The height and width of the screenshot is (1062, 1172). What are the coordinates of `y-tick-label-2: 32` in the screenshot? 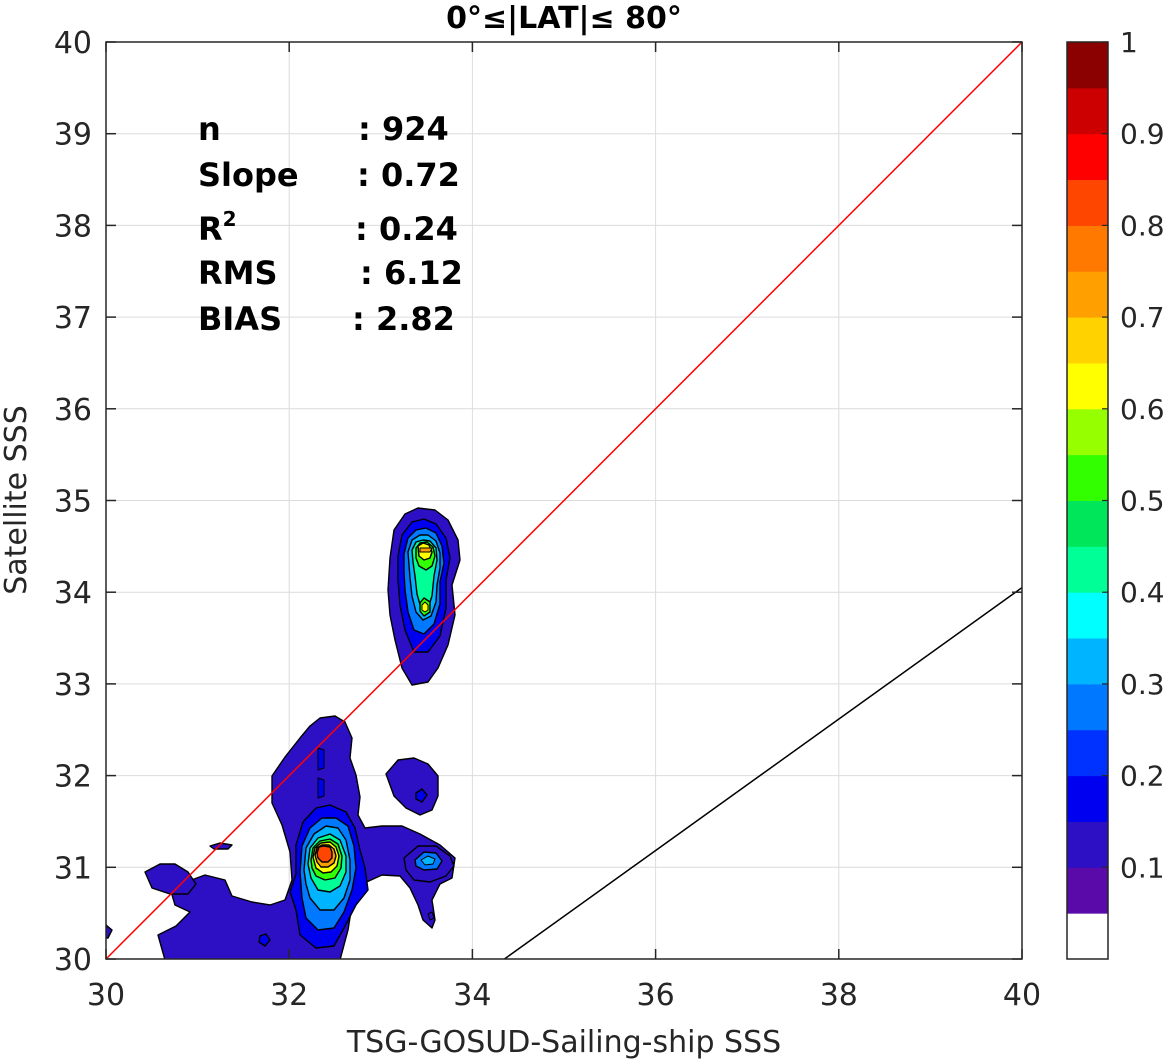 It's located at (73, 777).